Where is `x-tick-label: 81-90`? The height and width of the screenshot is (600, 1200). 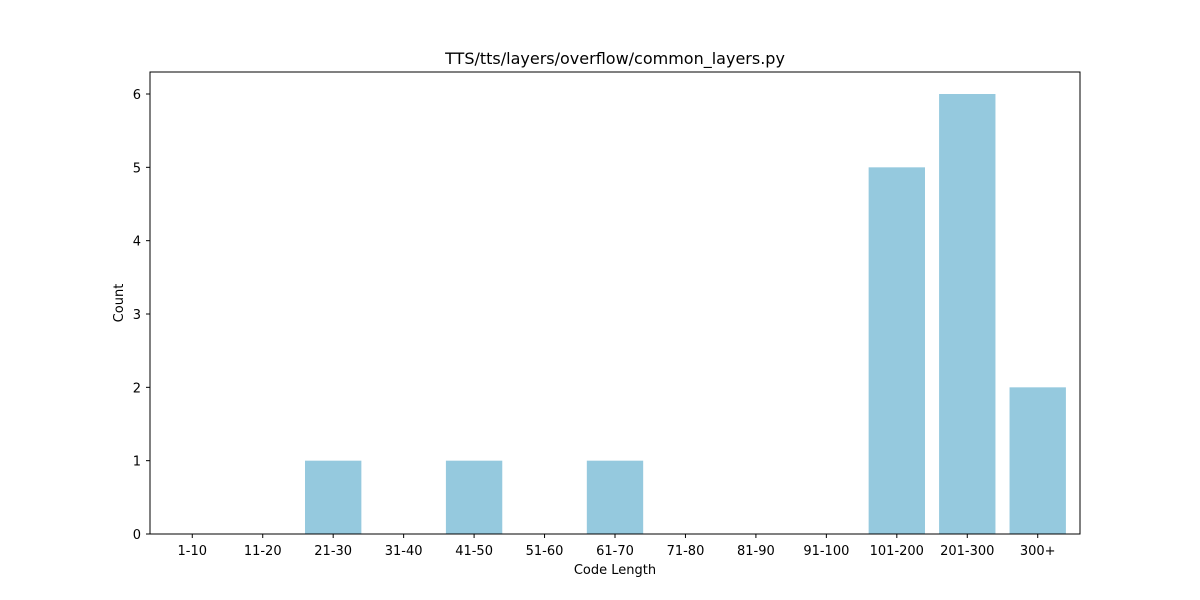
x-tick-label: 81-90 is located at coordinates (756, 551).